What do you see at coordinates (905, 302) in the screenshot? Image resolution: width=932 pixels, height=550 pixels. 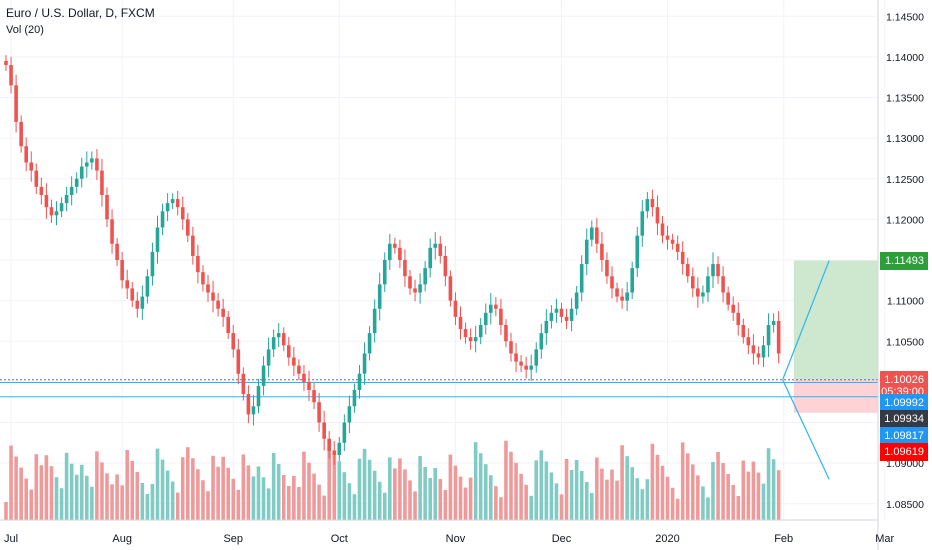 I see `y-tick-label: 1.11000` at bounding box center [905, 302].